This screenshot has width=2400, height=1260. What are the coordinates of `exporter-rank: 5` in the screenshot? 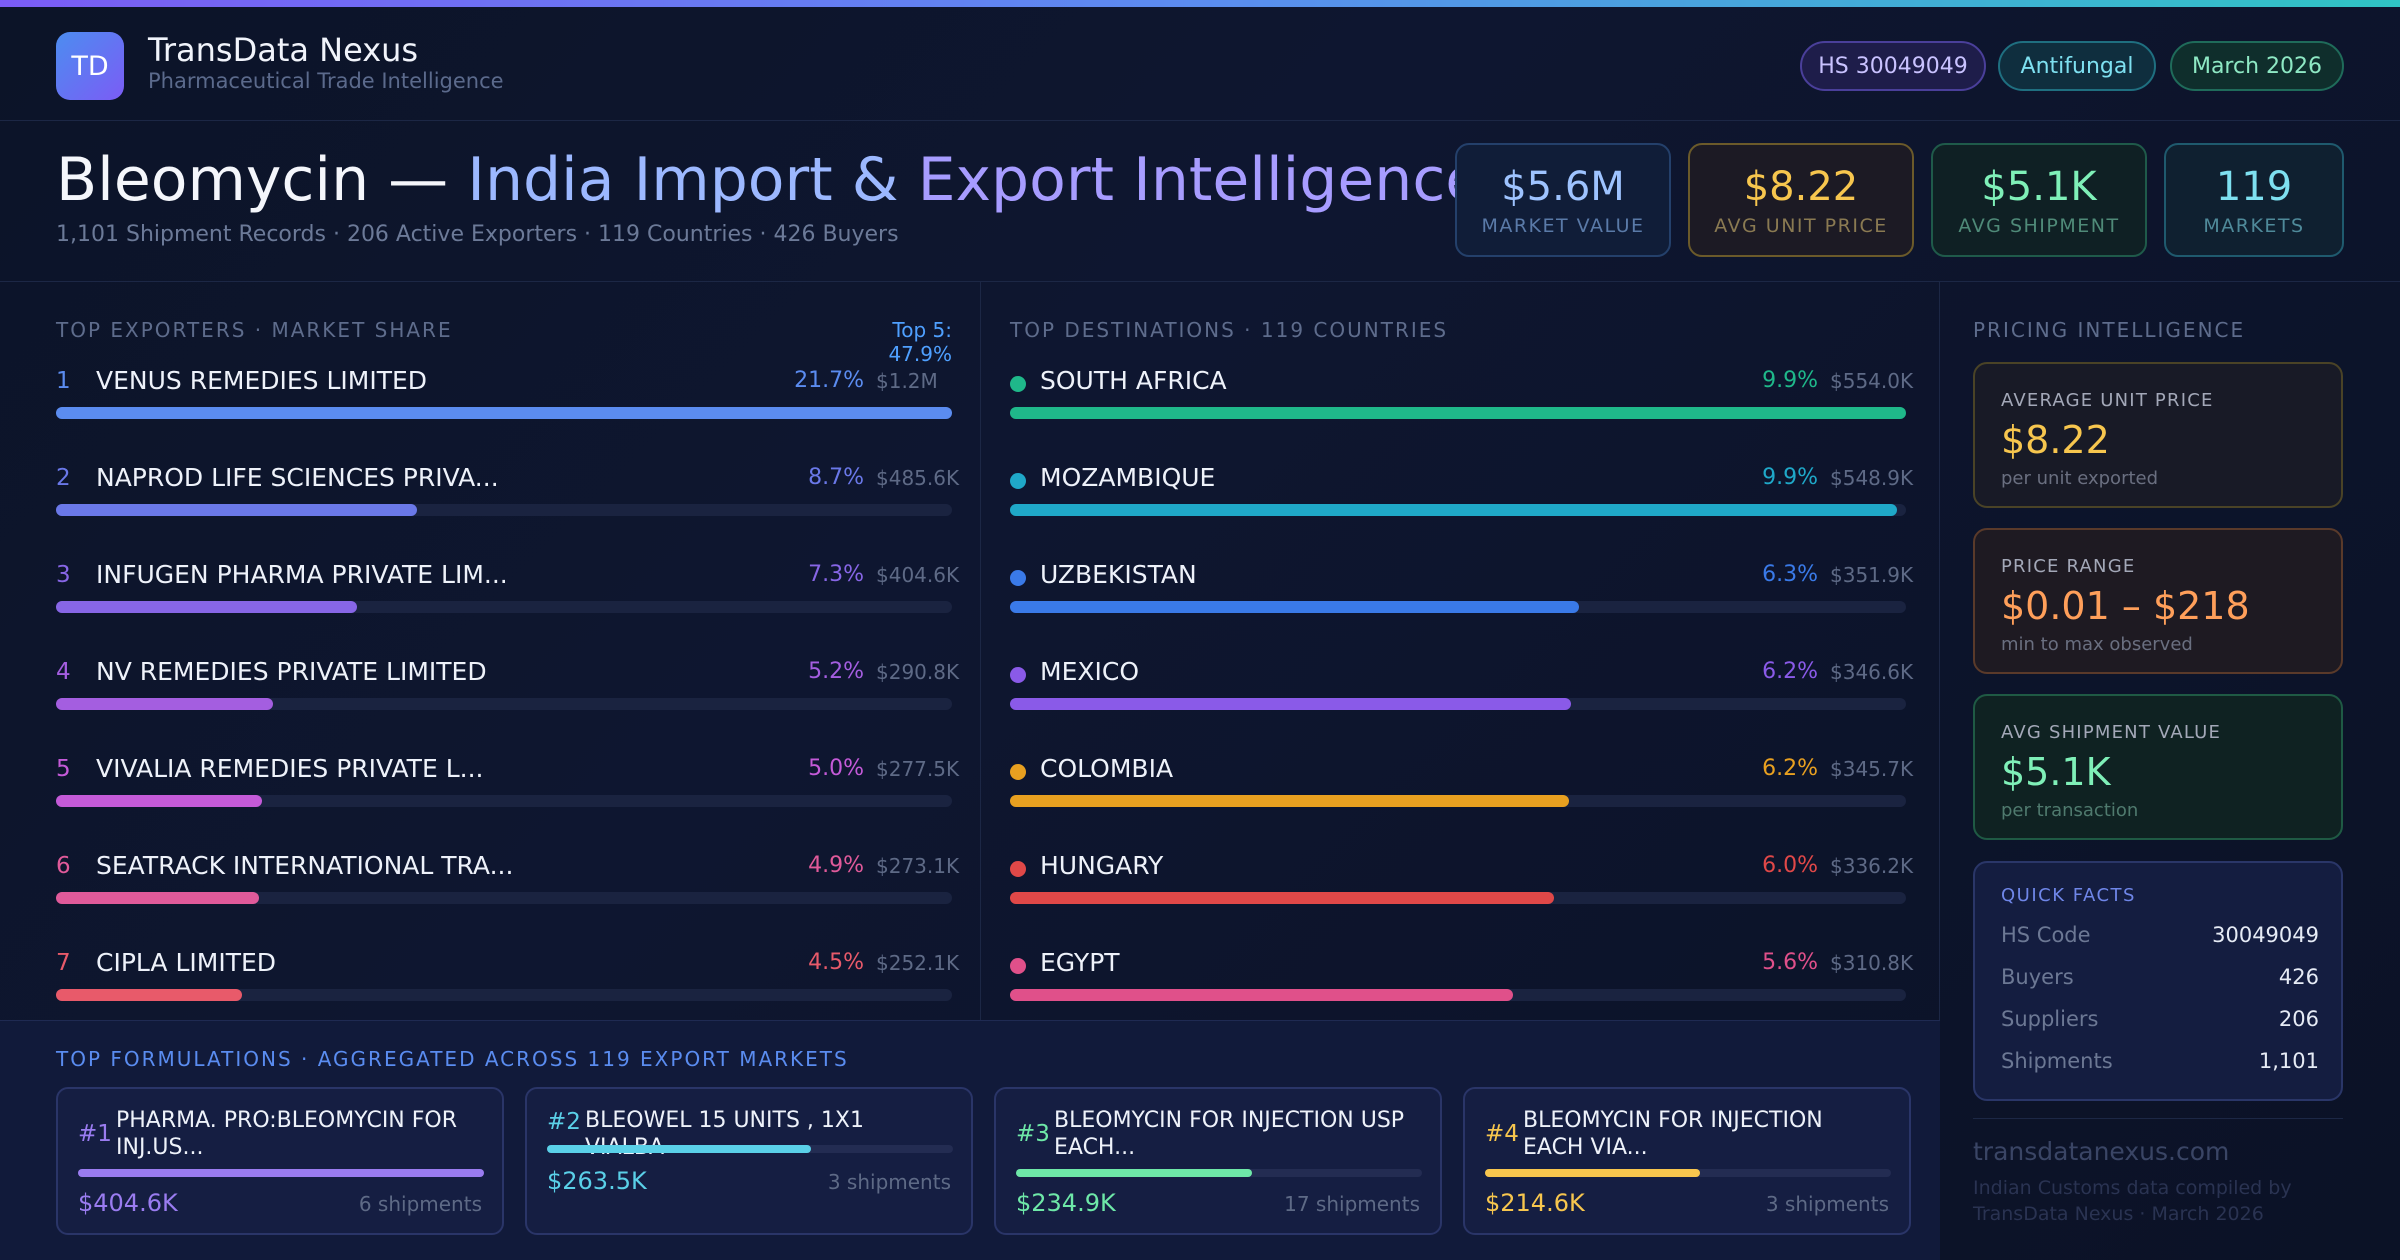 It's located at (63, 769).